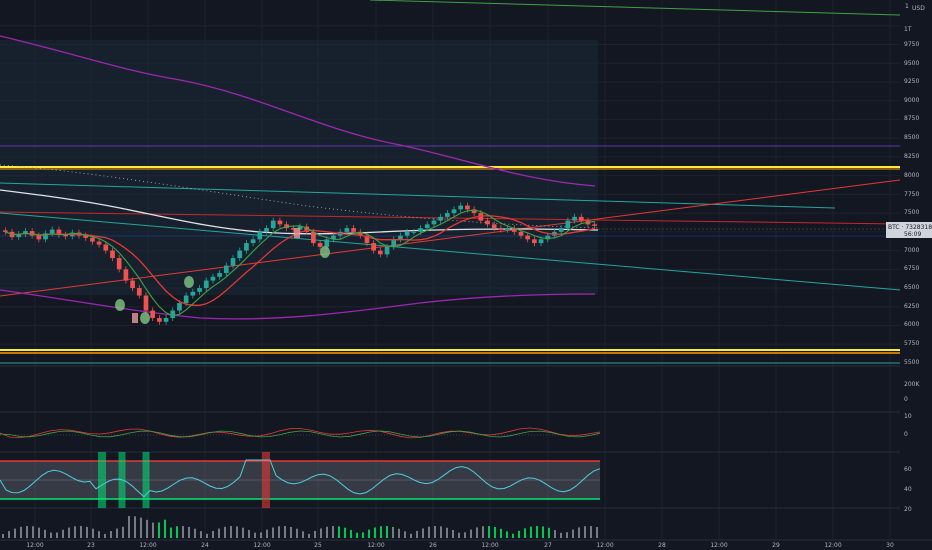 The height and width of the screenshot is (550, 932). I want to click on currency-label: 1, so click(907, 6).